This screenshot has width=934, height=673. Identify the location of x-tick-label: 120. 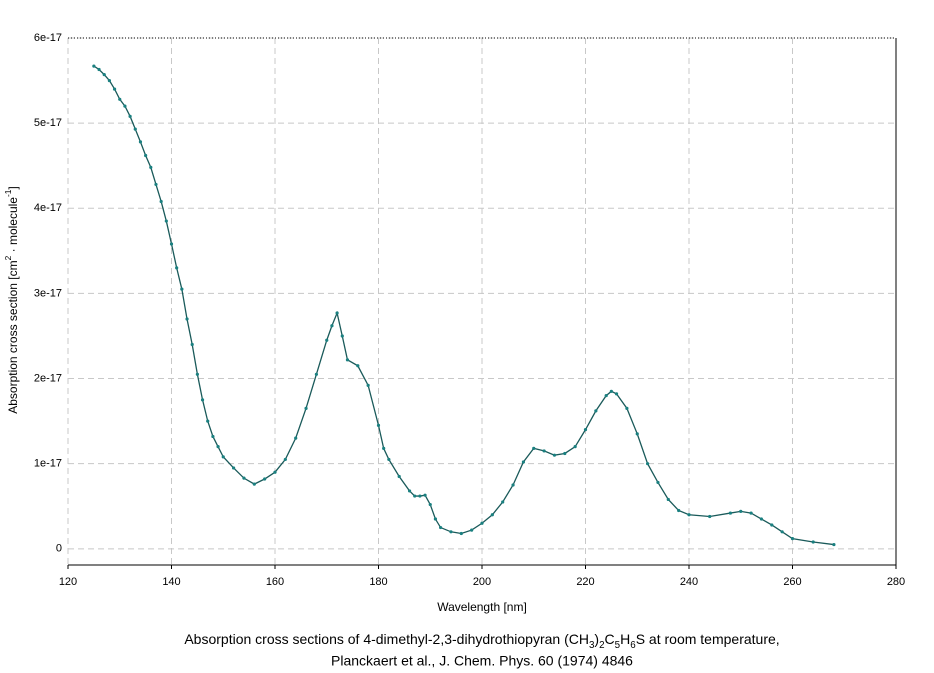
(68, 582).